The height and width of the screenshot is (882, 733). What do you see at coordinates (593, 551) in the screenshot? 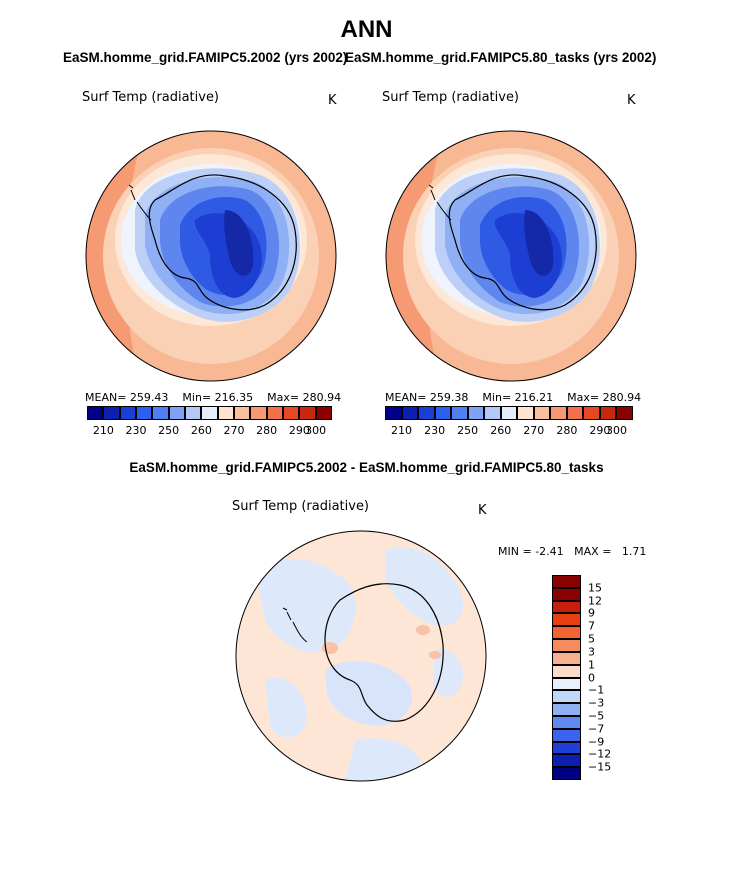
I see `diff-max-label: MAX =` at bounding box center [593, 551].